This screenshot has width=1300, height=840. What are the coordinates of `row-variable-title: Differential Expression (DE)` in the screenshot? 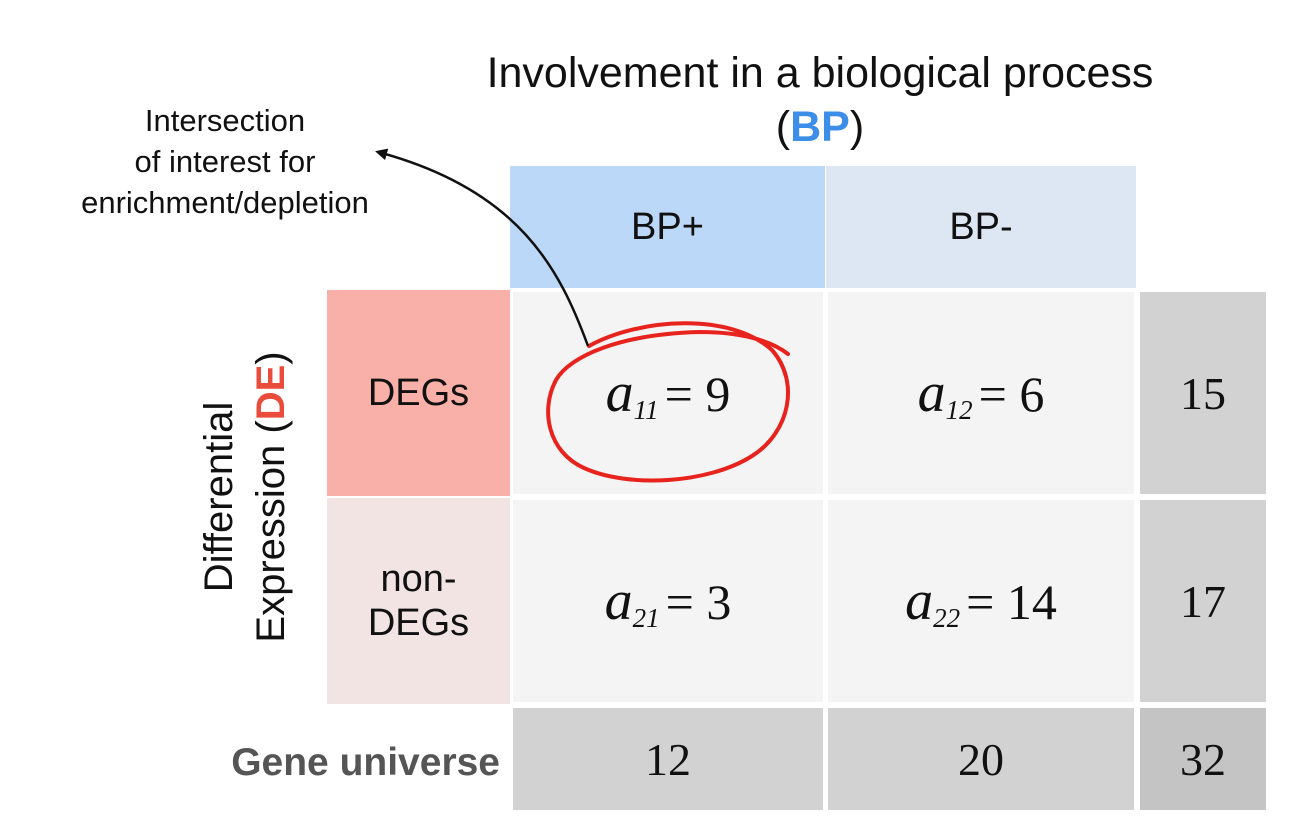 It's located at (245, 497).